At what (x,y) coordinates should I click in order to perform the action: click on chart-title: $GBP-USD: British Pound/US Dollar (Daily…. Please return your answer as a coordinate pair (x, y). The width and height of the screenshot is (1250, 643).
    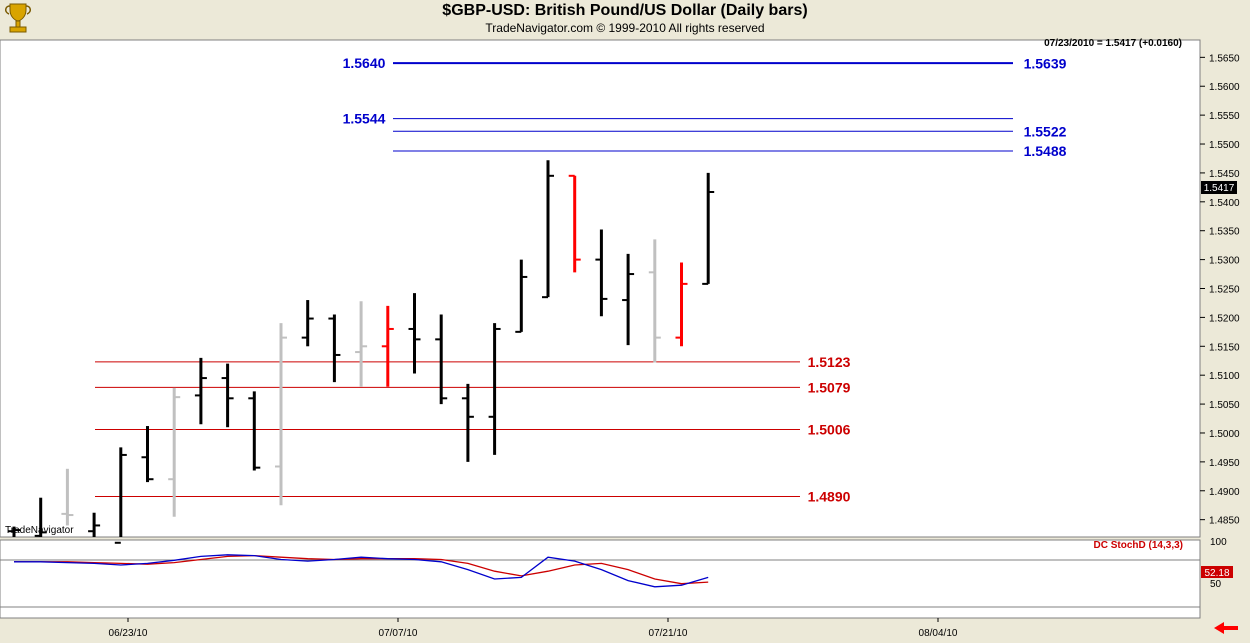
    Looking at the image, I should click on (625, 10).